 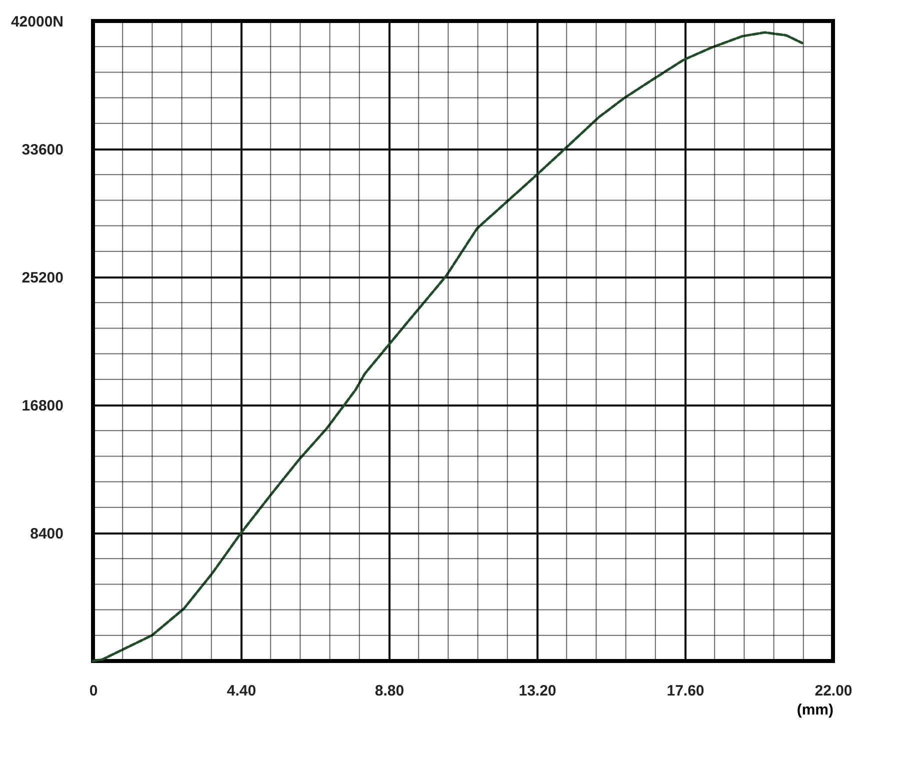 What do you see at coordinates (43, 406) in the screenshot?
I see `y-tick-label: 16800` at bounding box center [43, 406].